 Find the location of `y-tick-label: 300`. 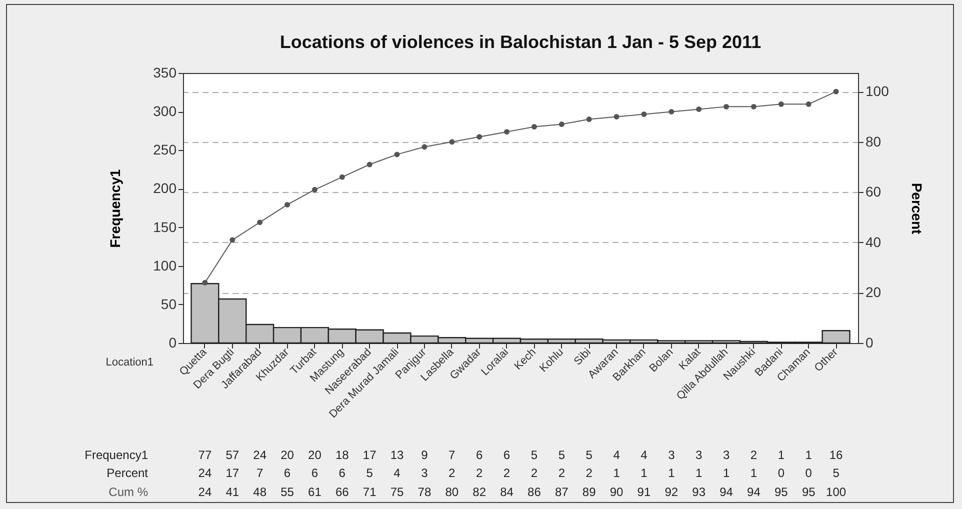

y-tick-label: 300 is located at coordinates (165, 111).